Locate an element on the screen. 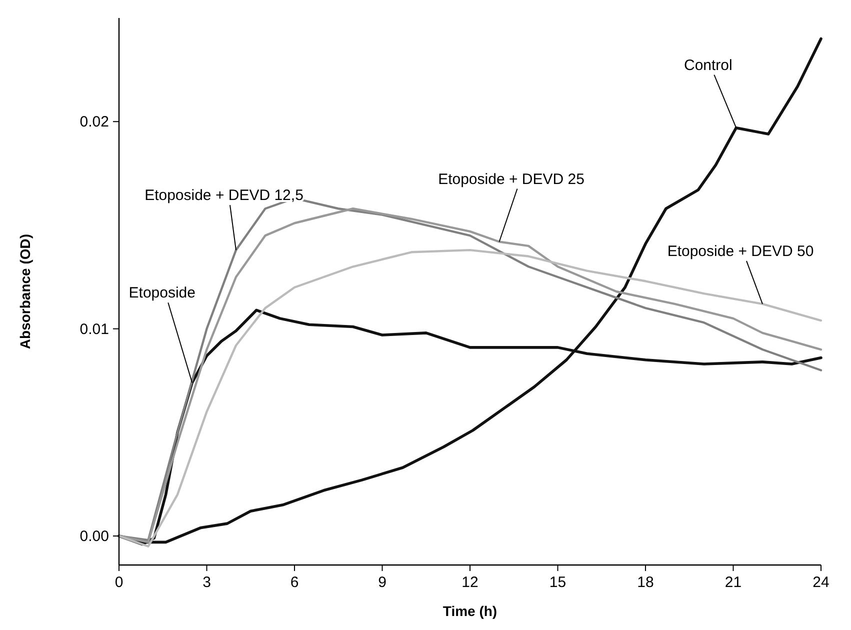 This screenshot has height=630, width=851. x-tick-label: 0 is located at coordinates (119, 582).